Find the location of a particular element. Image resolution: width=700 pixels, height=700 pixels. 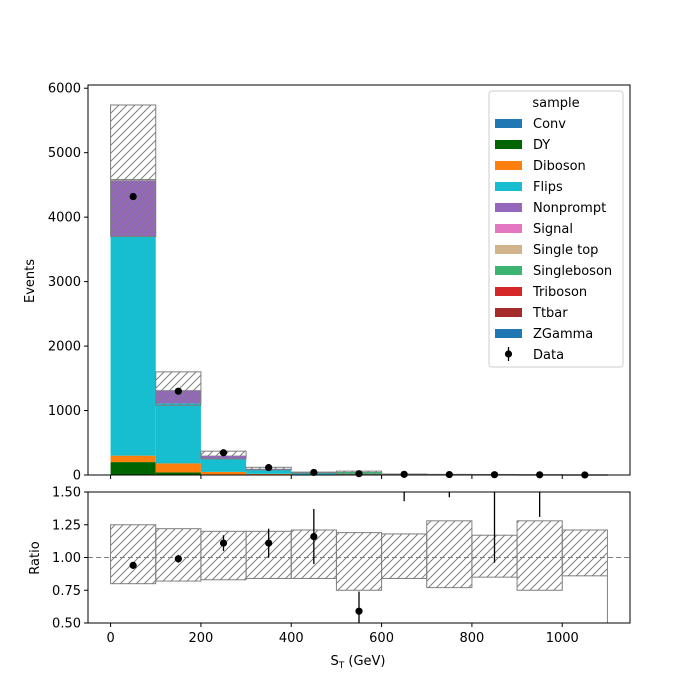

legend-entry: Data is located at coordinates (548, 355).